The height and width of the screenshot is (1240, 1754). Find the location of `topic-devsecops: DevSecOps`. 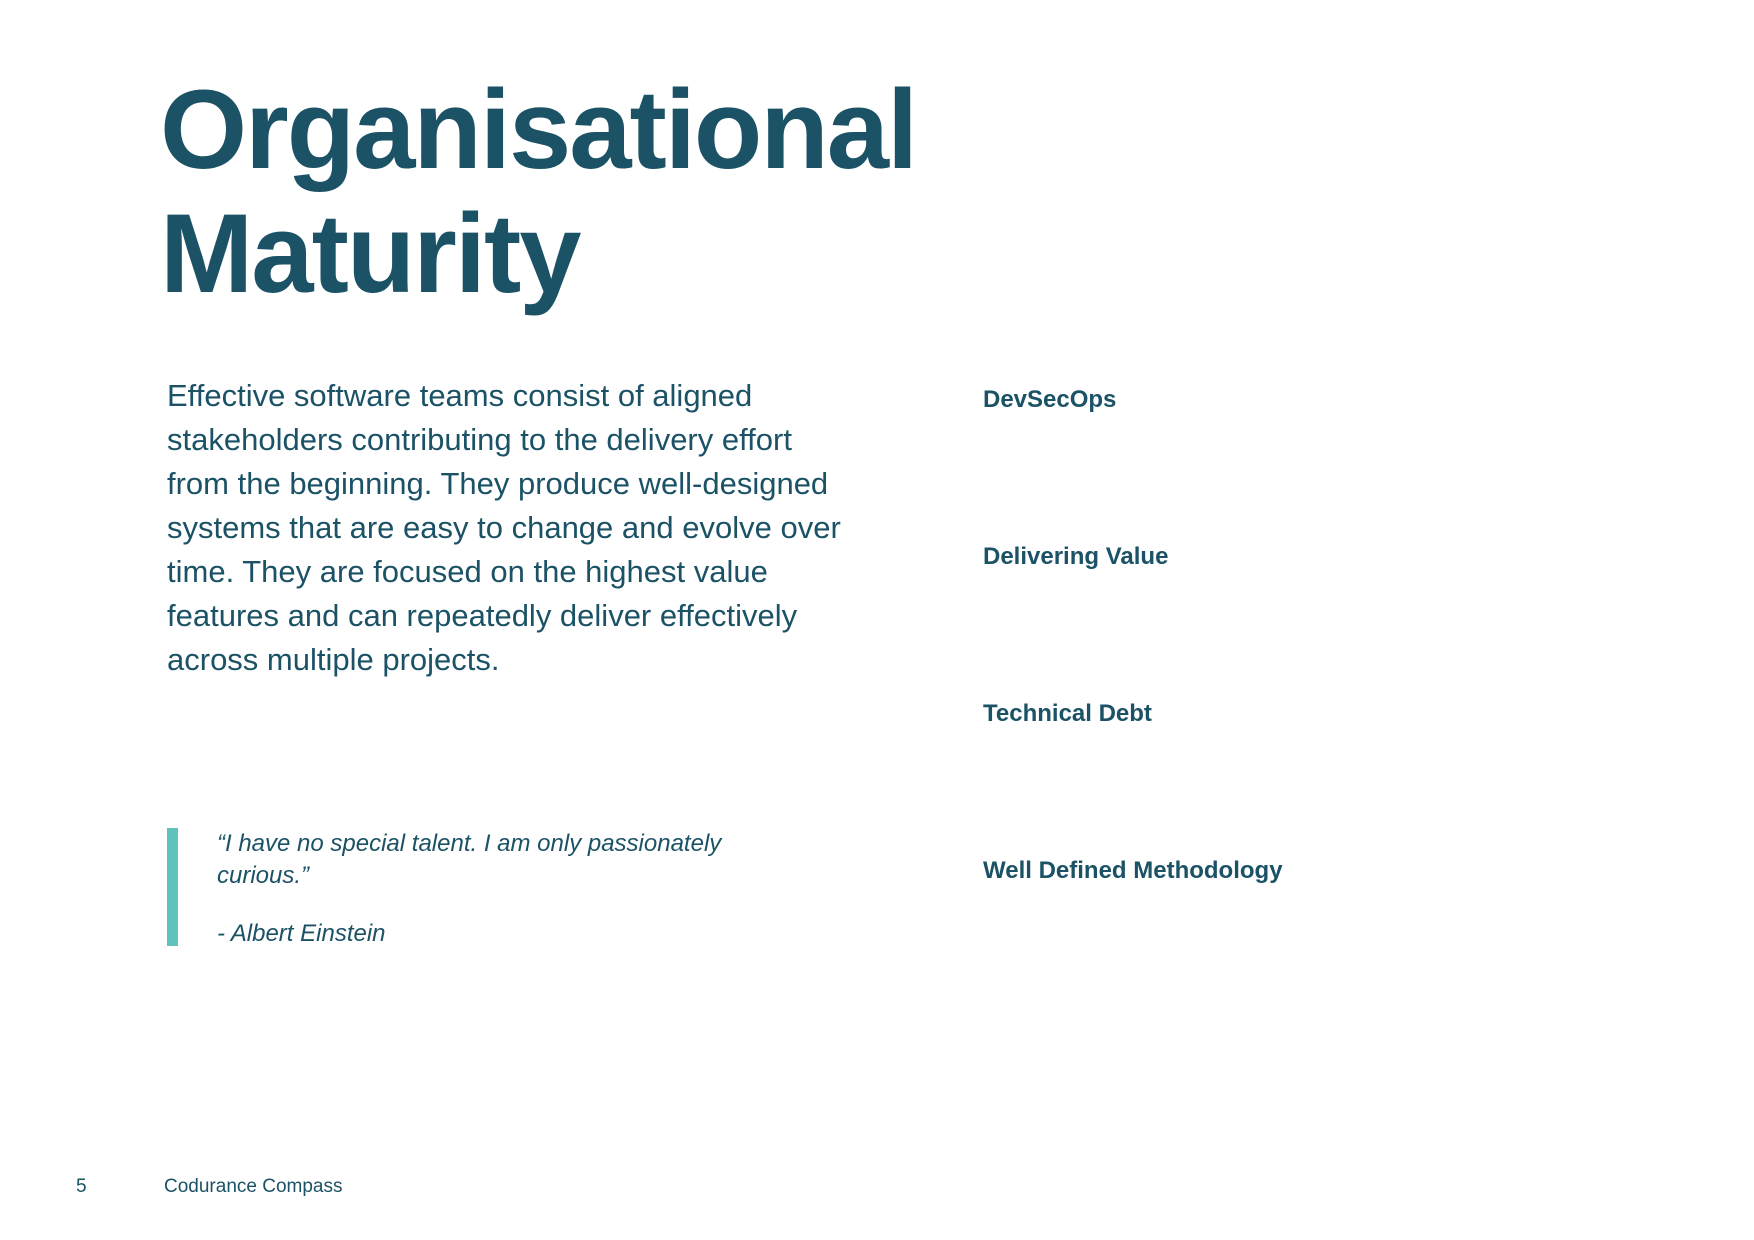

topic-devsecops: DevSecOps is located at coordinates (1050, 399).